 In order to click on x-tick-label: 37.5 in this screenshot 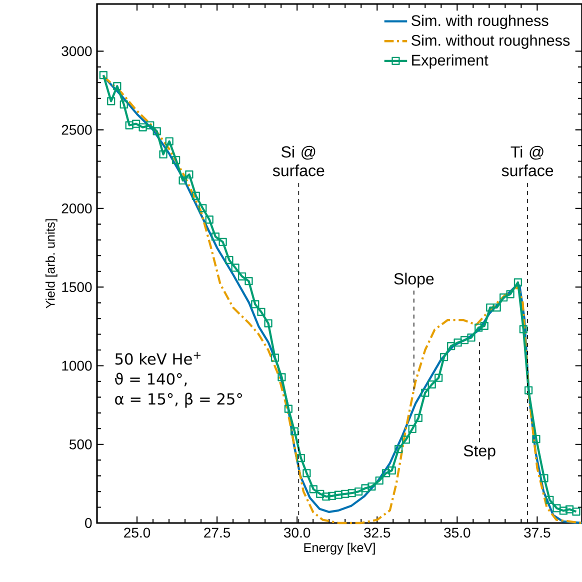, I will do `click(537, 533)`.